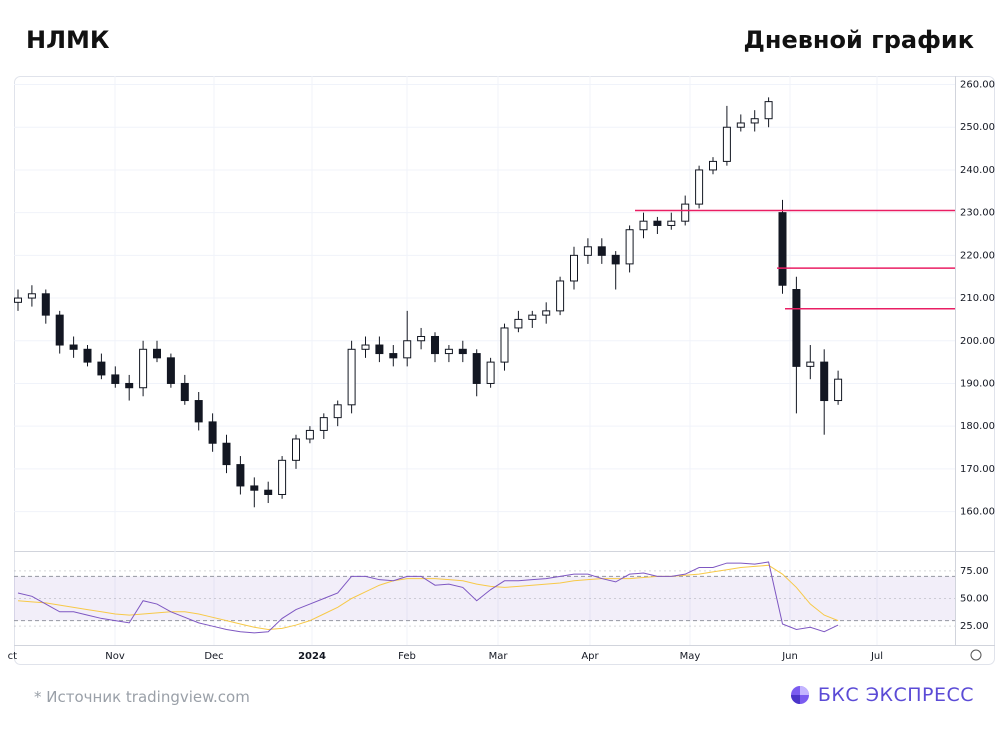 The width and height of the screenshot is (1000, 734). What do you see at coordinates (977, 127) in the screenshot?
I see `y-tick-label: 250.00` at bounding box center [977, 127].